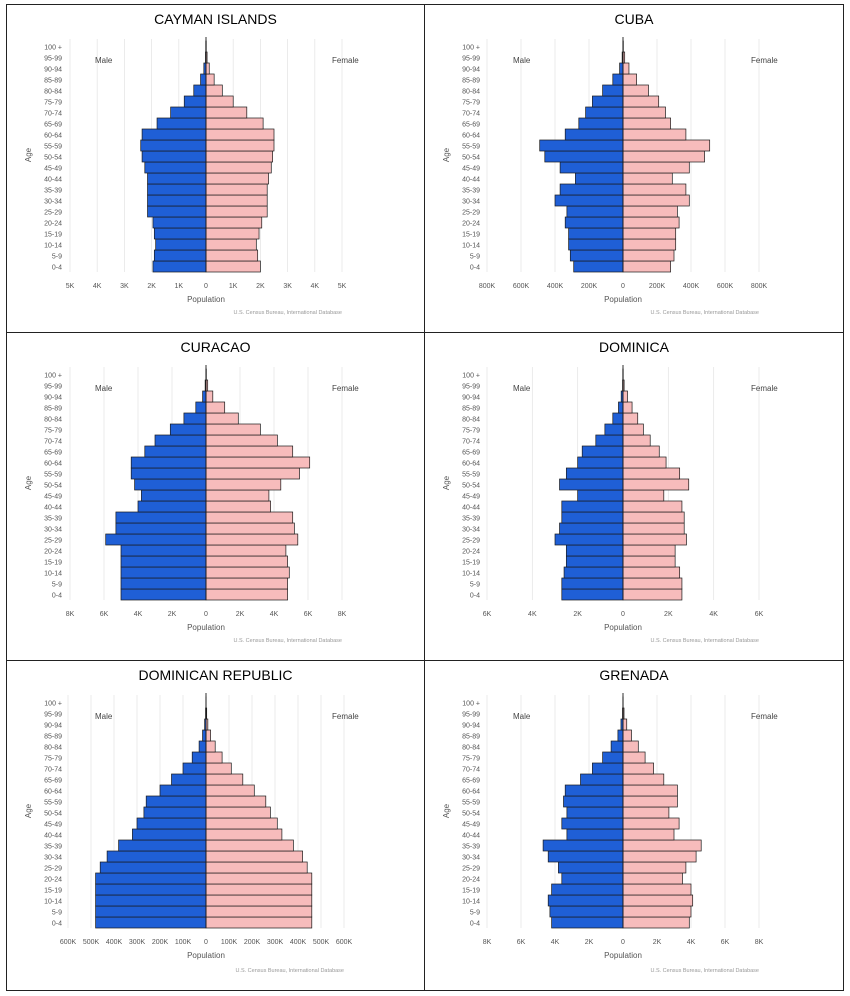  I want to click on age-tick-label: 65-69, so click(471, 780).